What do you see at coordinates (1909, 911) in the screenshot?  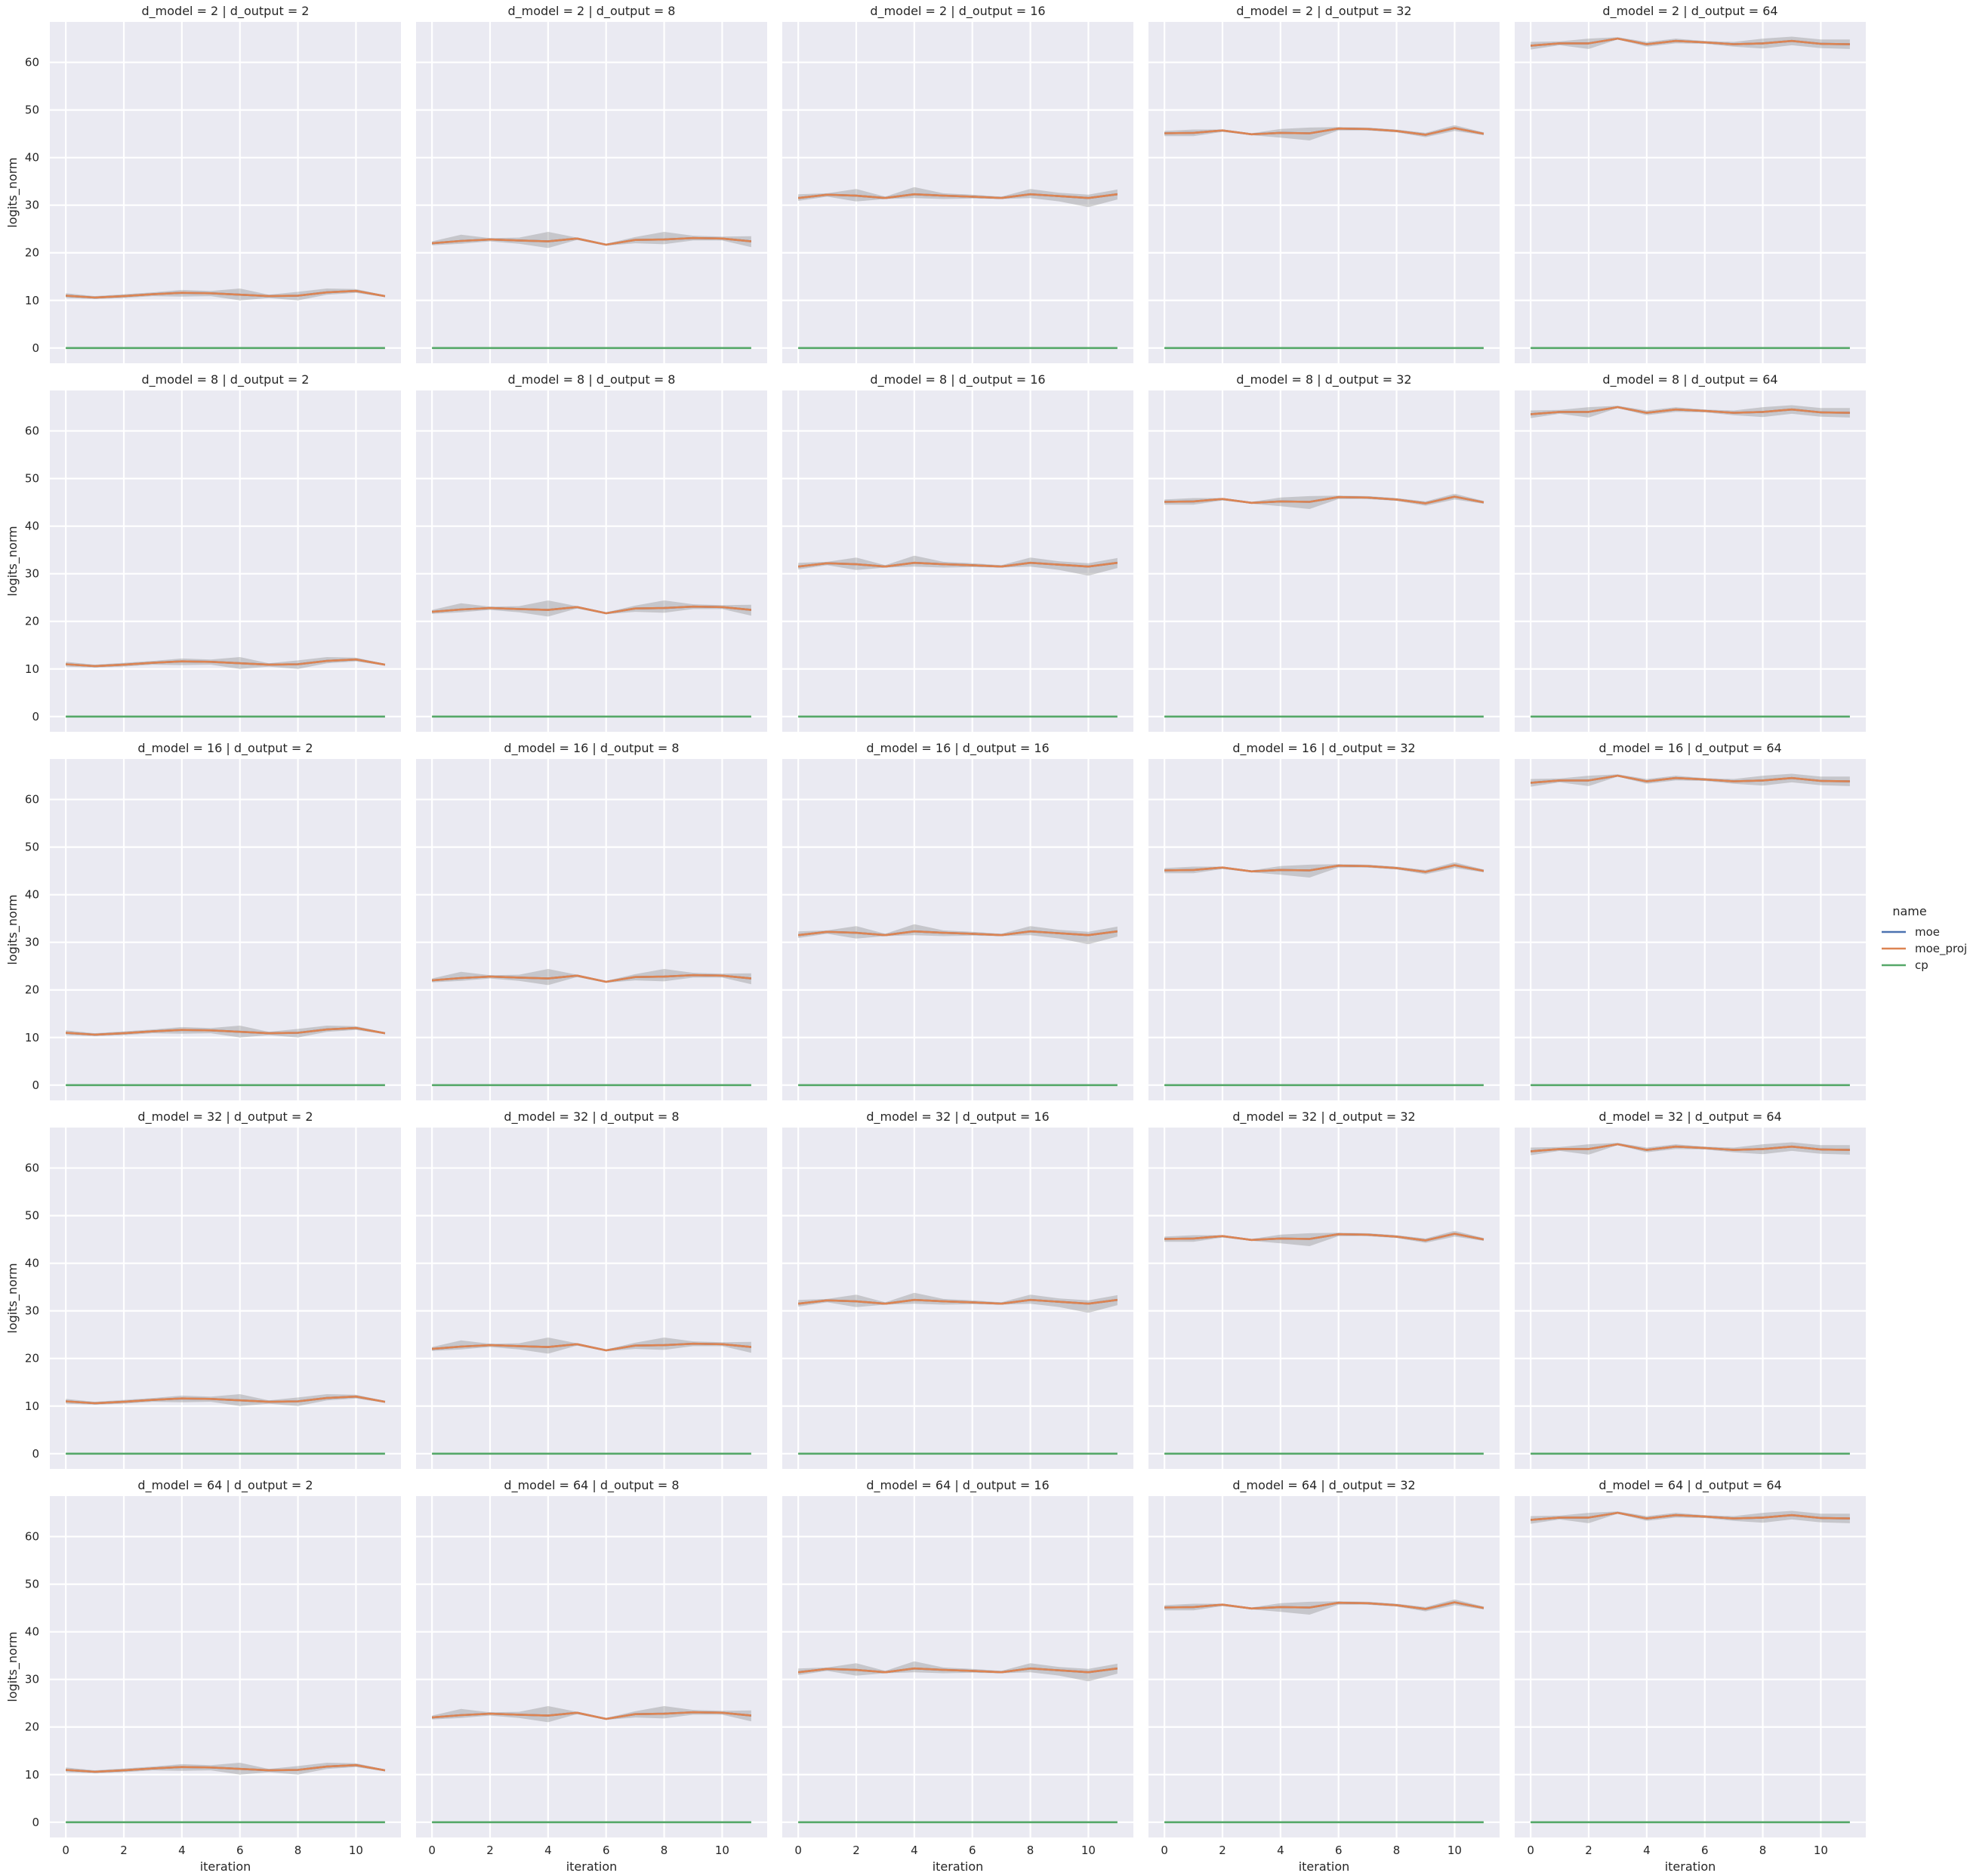 I see `legend-title: name` at bounding box center [1909, 911].